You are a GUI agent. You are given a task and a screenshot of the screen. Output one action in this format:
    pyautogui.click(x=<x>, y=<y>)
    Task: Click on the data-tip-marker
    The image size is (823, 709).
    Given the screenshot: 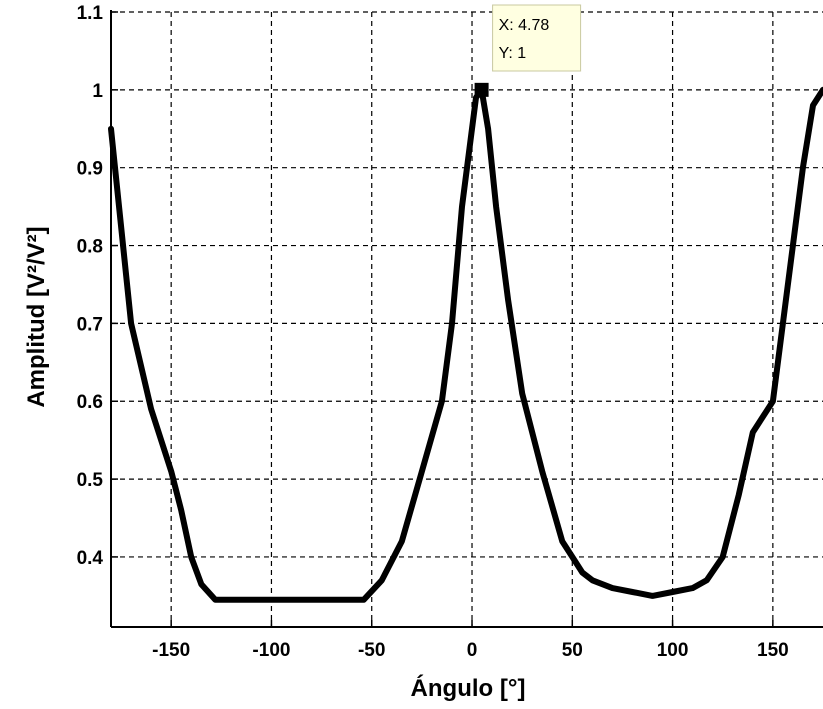 What is the action you would take?
    pyautogui.click(x=481, y=89)
    